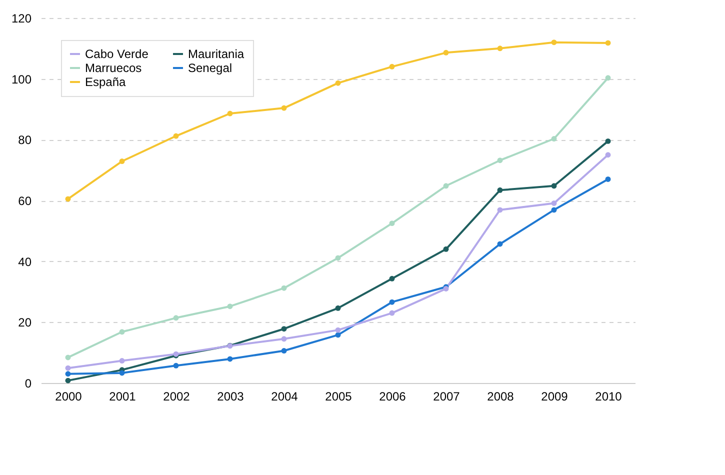  I want to click on legend-label: Mauritania, so click(216, 54).